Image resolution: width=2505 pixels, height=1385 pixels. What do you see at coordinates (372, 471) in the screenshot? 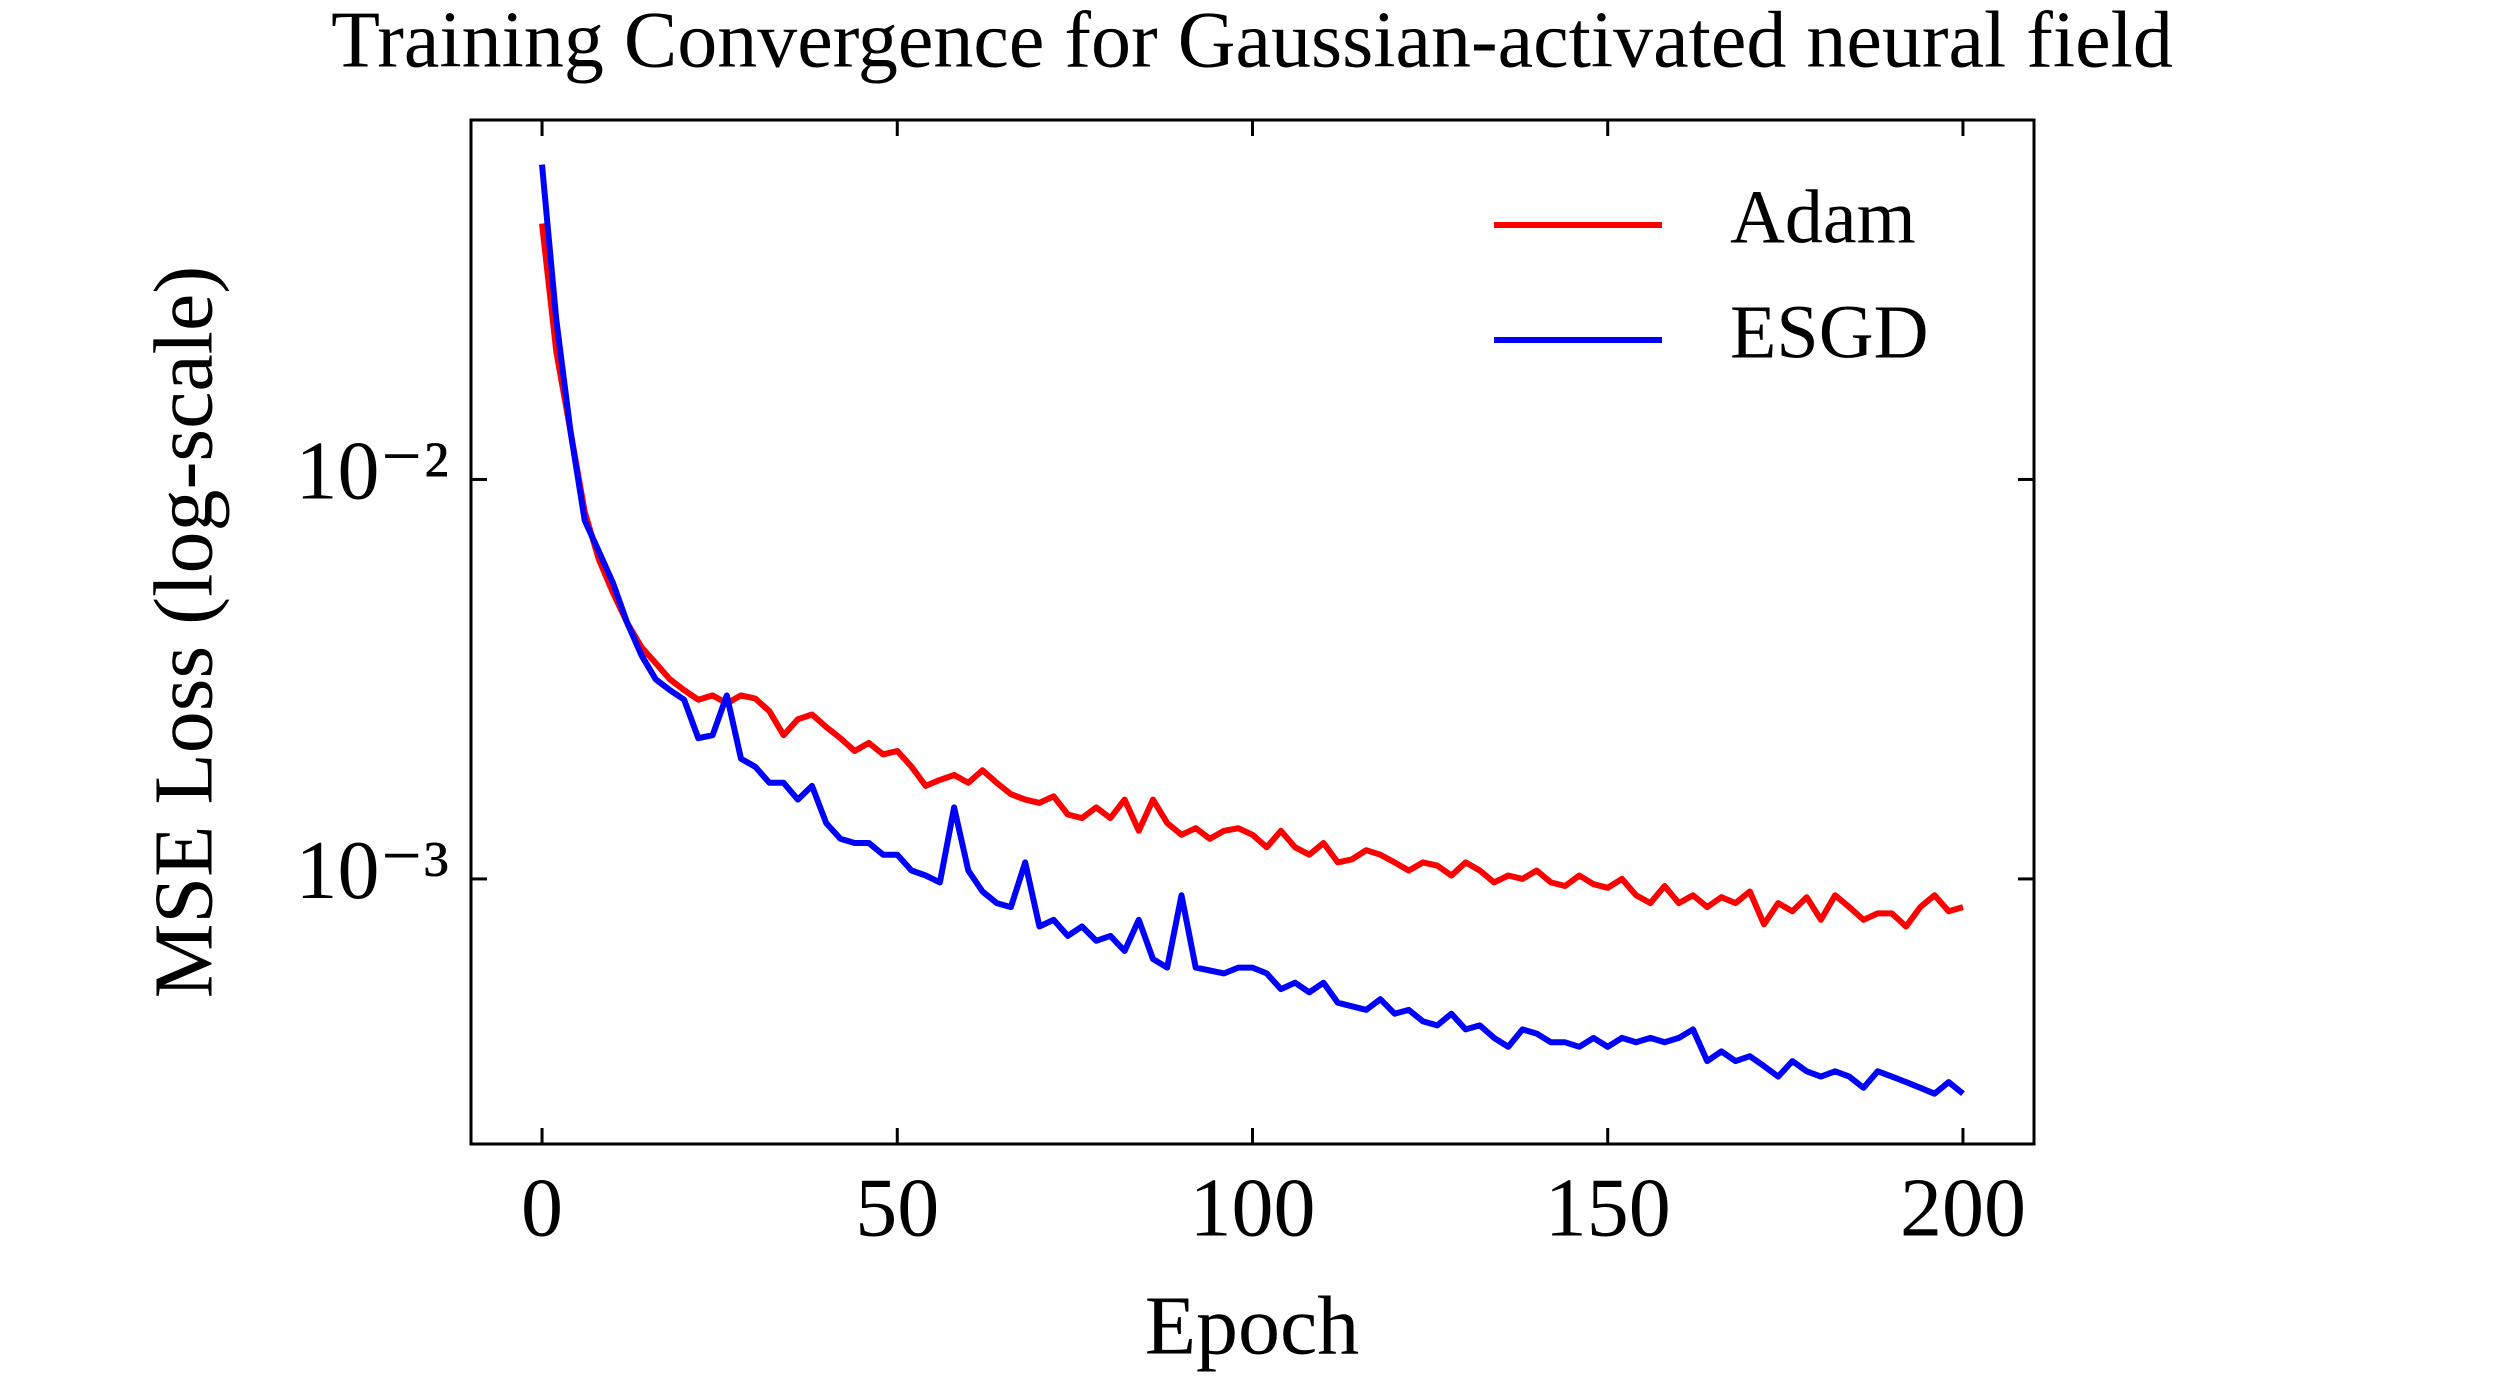
I see `y-tick-label: 10⁻²` at bounding box center [372, 471].